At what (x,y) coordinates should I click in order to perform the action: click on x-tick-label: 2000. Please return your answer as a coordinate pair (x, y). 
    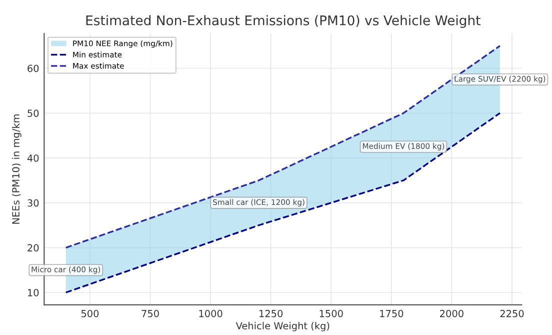
    Looking at the image, I should click on (452, 314).